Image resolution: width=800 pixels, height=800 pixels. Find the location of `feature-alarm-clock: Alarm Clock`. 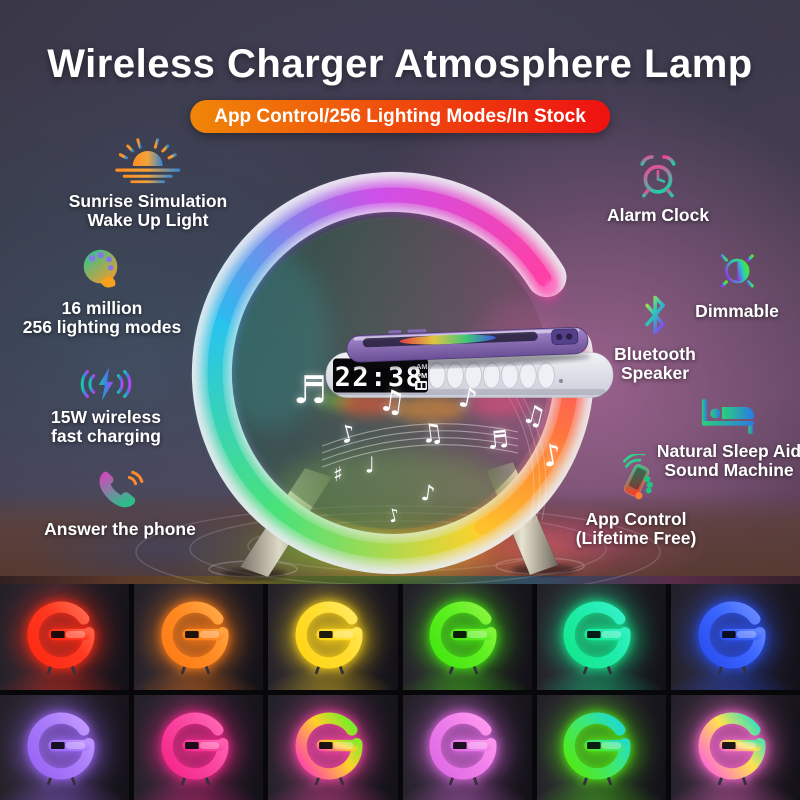

feature-alarm-clock: Alarm Clock is located at coordinates (658, 188).